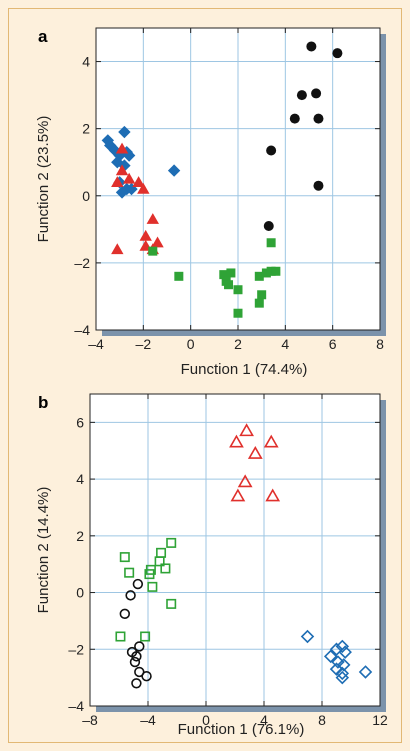 The width and height of the screenshot is (410, 751). What do you see at coordinates (241, 729) in the screenshot?
I see `x-axis-label: Function 1 (76.1%)` at bounding box center [241, 729].